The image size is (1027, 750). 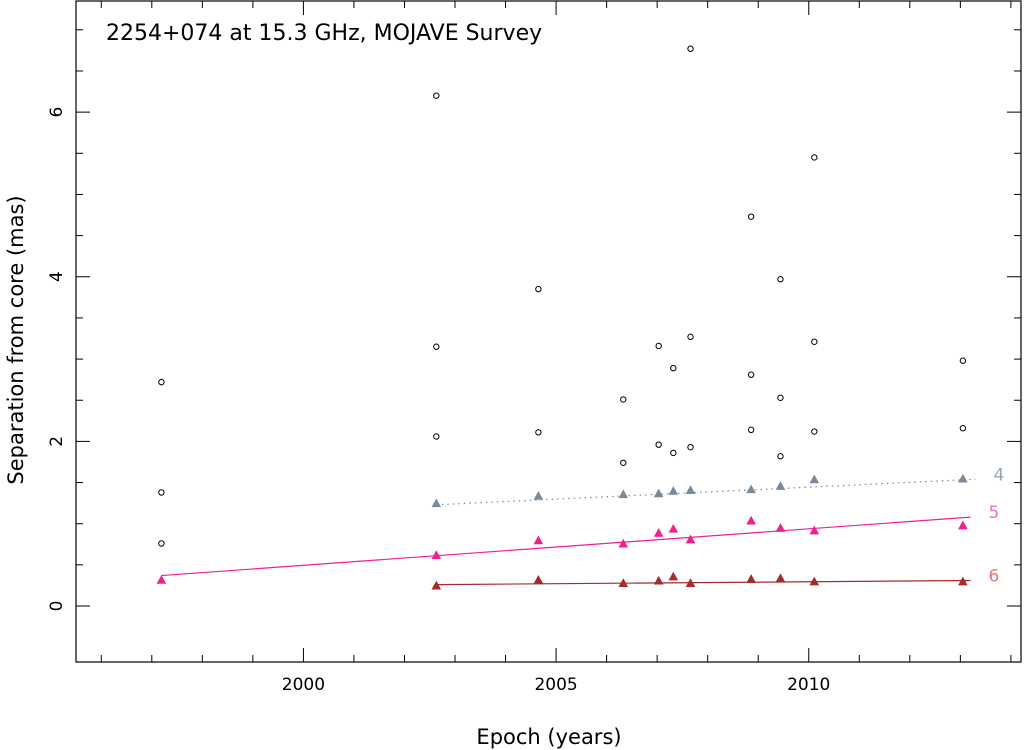 What do you see at coordinates (996, 525) in the screenshot?
I see `series-labels: 4 5 6` at bounding box center [996, 525].